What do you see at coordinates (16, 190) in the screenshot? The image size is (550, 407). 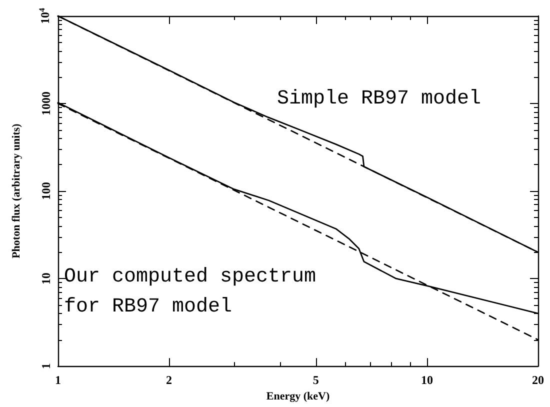 I see `y-axis-title: Photon flux (arbitrary units)` at bounding box center [16, 190].